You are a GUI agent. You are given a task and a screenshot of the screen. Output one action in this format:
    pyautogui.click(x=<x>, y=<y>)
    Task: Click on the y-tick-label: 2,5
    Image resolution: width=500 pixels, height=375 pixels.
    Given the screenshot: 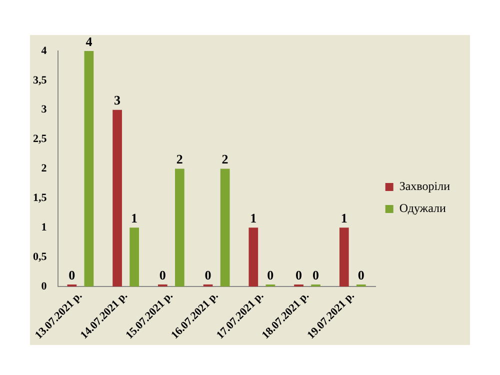 What is the action you would take?
    pyautogui.click(x=40, y=139)
    